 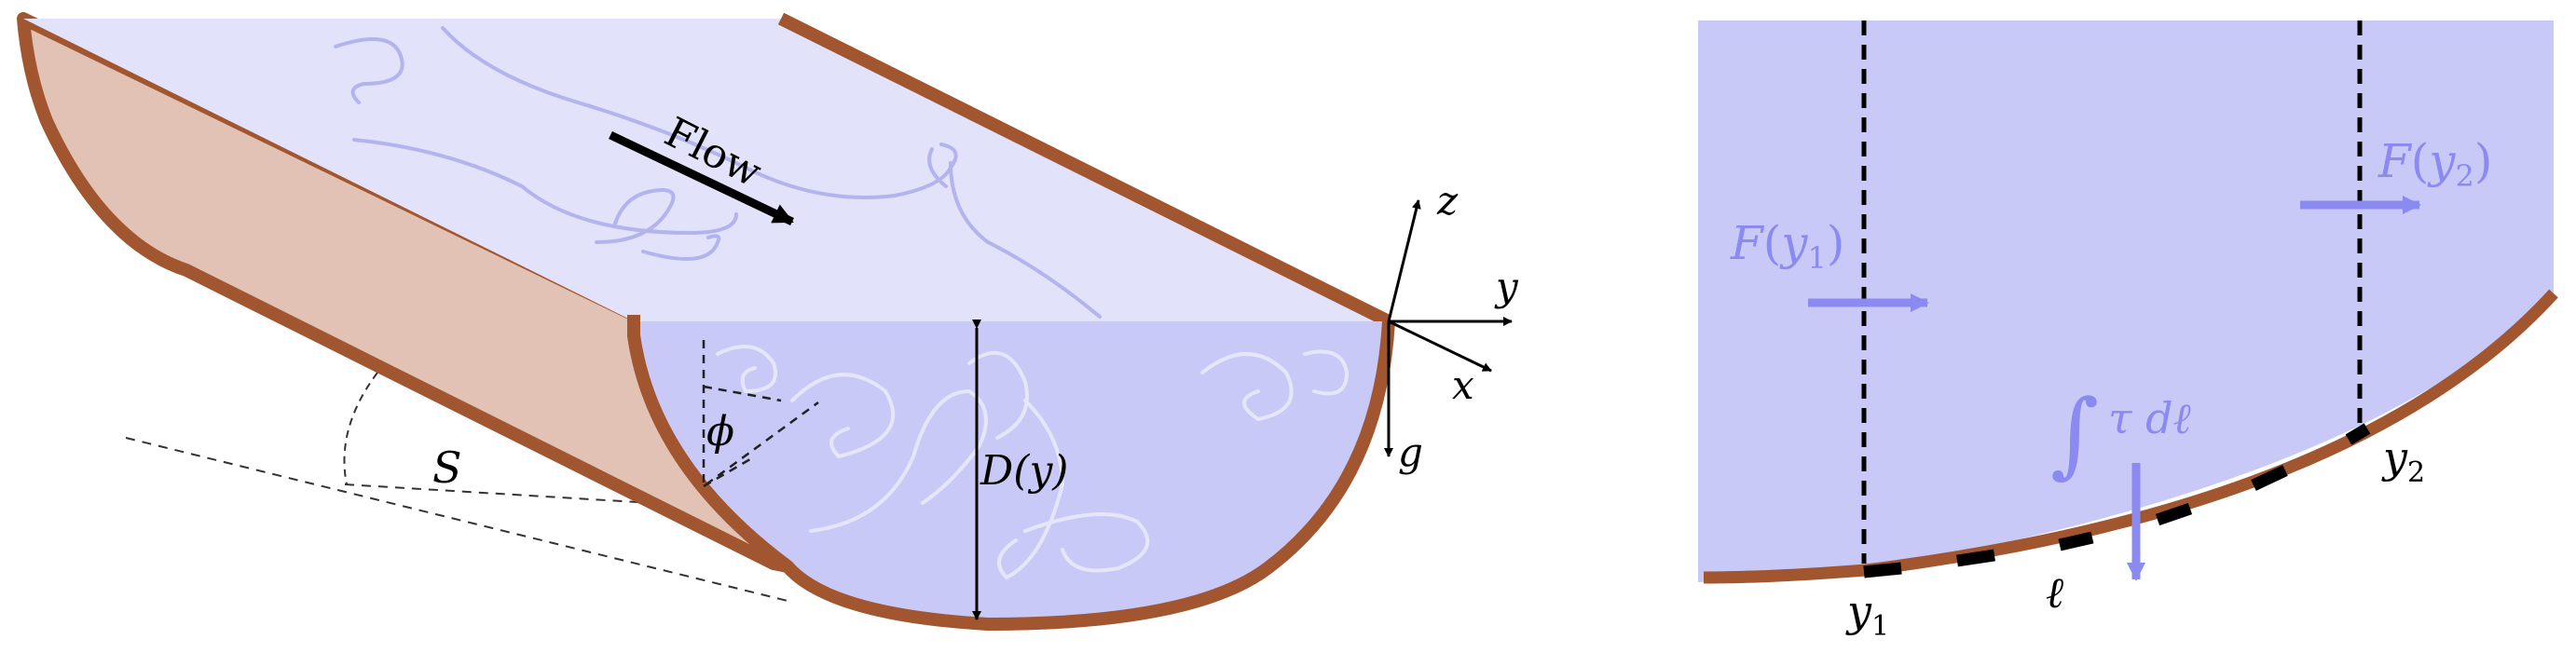 I want to click on surface-eddies, so click(x=718, y=172).